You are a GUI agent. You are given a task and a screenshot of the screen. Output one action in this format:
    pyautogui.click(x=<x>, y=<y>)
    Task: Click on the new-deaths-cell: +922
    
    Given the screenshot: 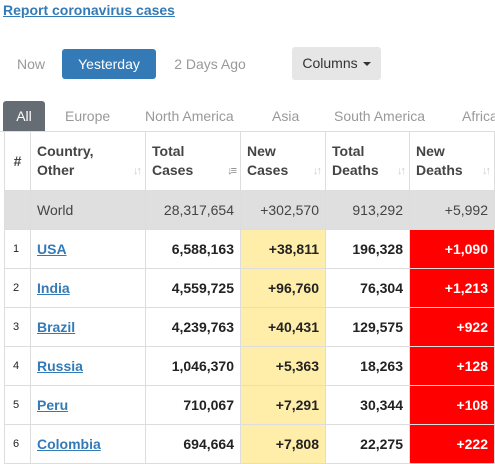 What is the action you would take?
    pyautogui.click(x=452, y=327)
    